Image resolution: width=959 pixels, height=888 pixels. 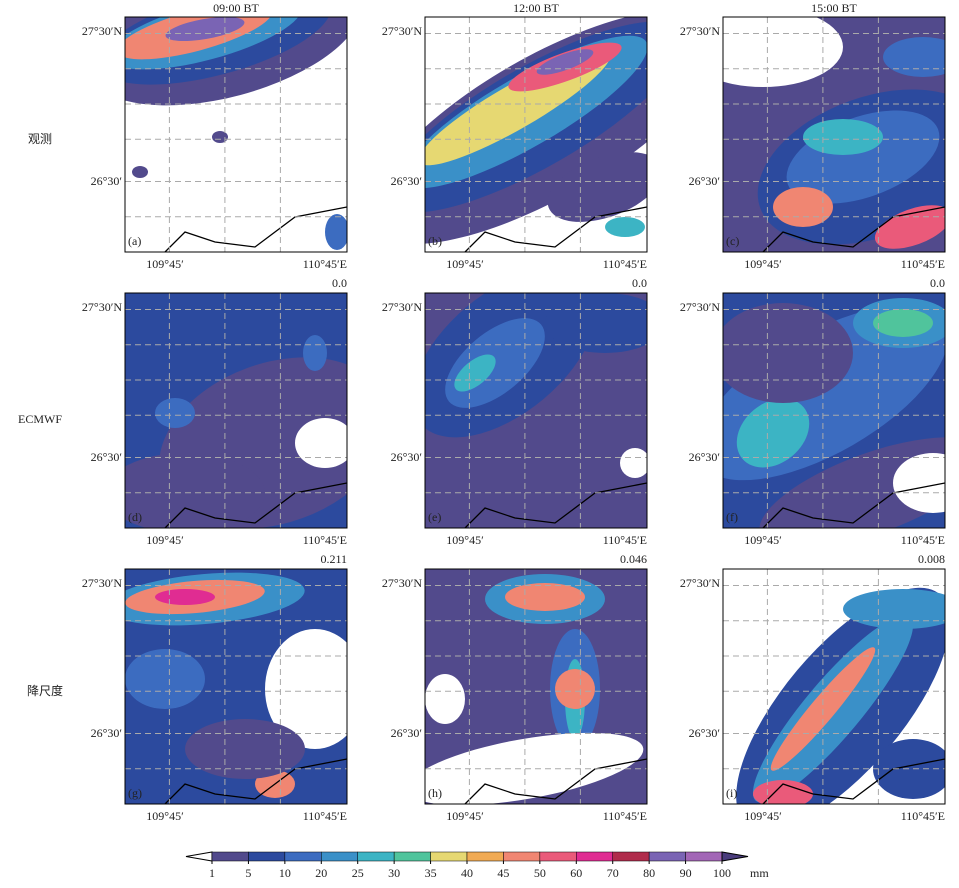 What do you see at coordinates (358, 873) in the screenshot?
I see `colorbar-tick-label: 25` at bounding box center [358, 873].